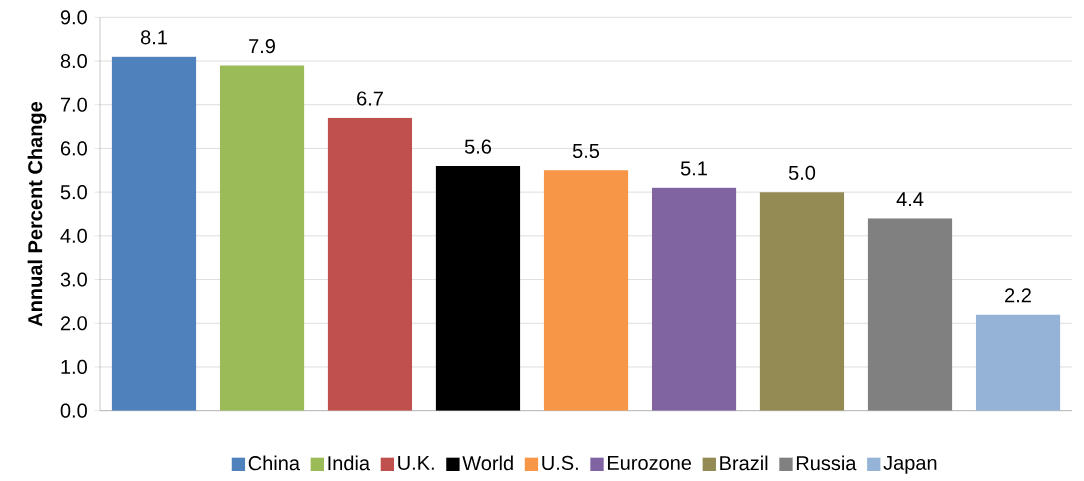  What do you see at coordinates (153, 37) in the screenshot?
I see `data-label: 8.1` at bounding box center [153, 37].